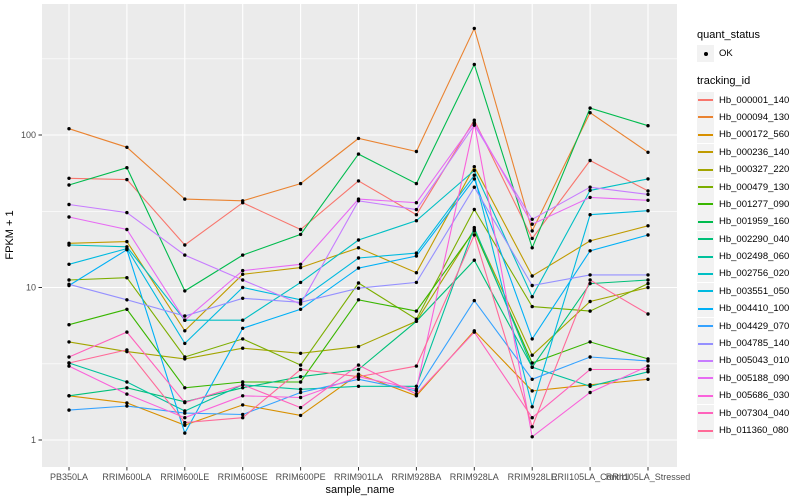  Describe the element at coordinates (724, 81) in the screenshot. I see `legend-title-tracking-id: tracking_id` at that location.